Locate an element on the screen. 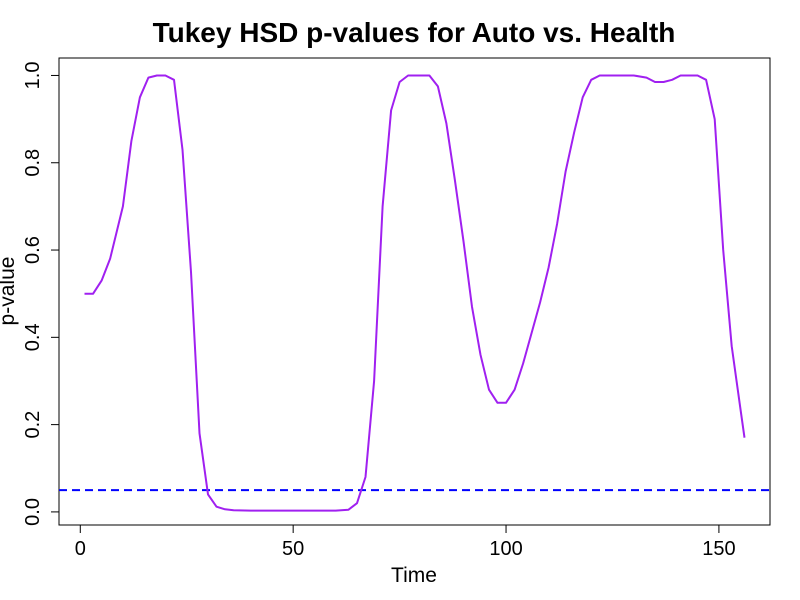 This screenshot has height=600, width=800. y-tick-label: 0.8 is located at coordinates (33, 163).